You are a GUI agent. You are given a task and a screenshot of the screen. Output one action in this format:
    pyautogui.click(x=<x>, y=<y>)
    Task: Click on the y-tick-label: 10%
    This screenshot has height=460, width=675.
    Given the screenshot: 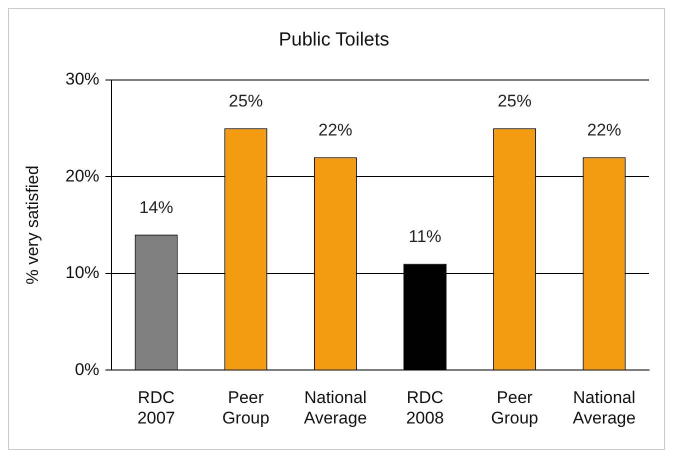 What is the action you would take?
    pyautogui.click(x=82, y=272)
    